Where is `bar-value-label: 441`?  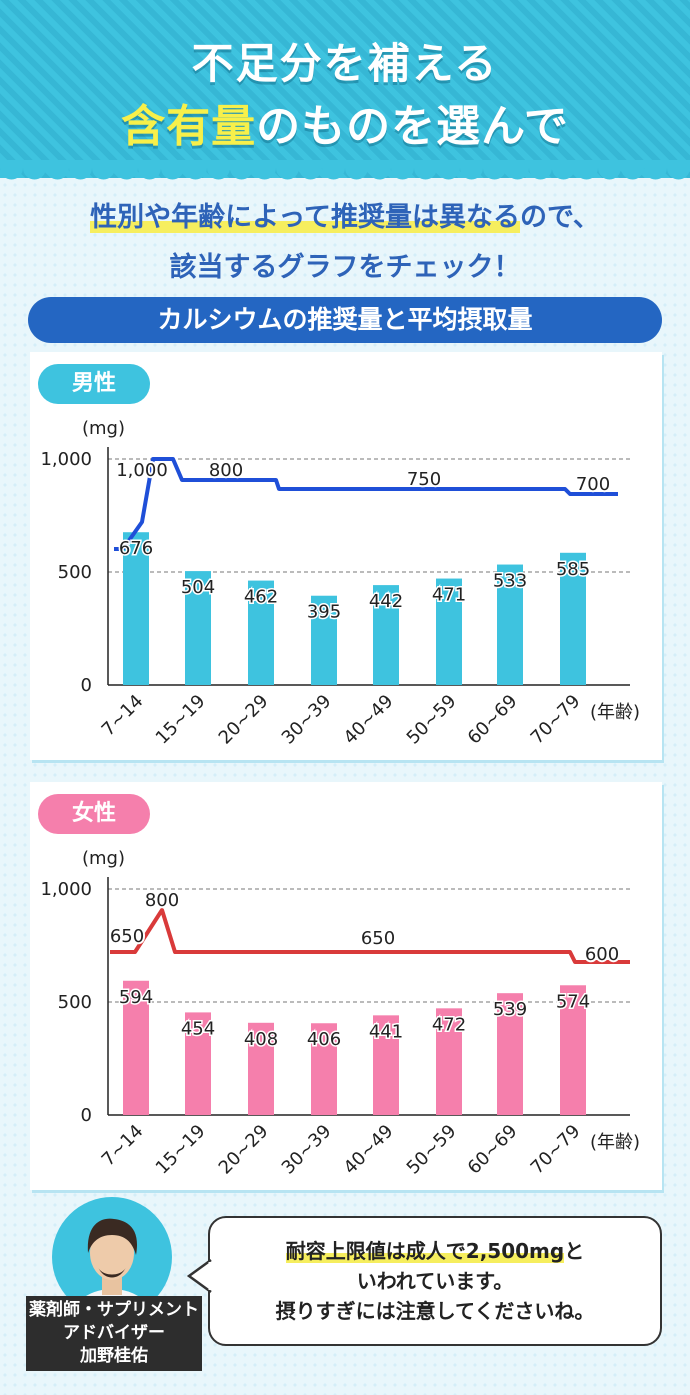
bar-value-label: 441 is located at coordinates (386, 1031).